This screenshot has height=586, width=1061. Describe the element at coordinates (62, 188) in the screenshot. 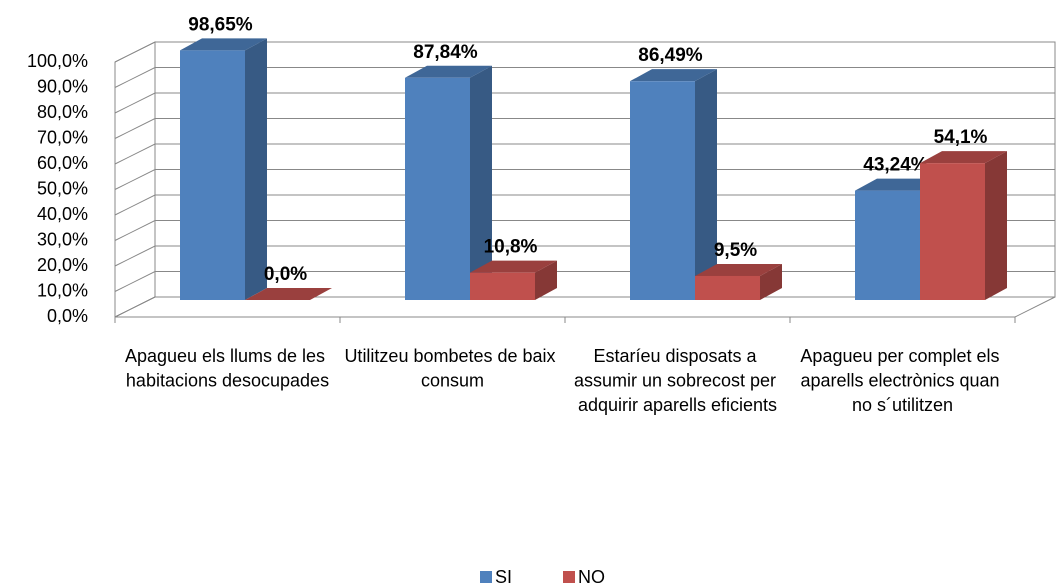

I see `y-tick-label: 50,0%` at that location.